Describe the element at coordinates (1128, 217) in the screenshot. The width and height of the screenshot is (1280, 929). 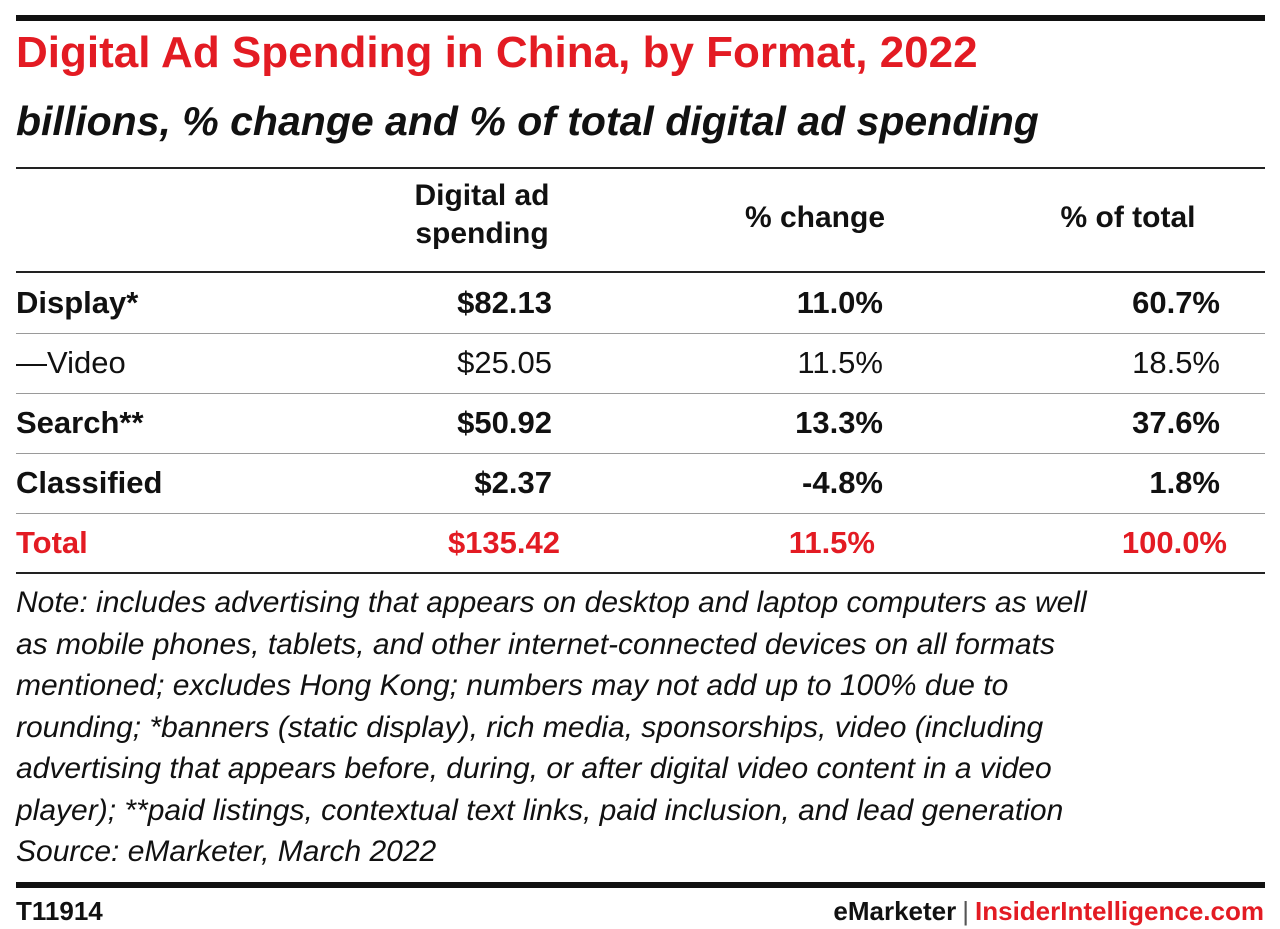
I see `column-header-share: % of total` at that location.